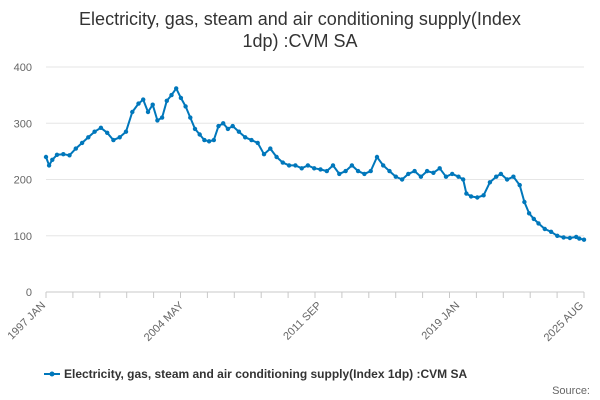  Describe the element at coordinates (23, 237) in the screenshot. I see `y-tick-label: 100` at that location.